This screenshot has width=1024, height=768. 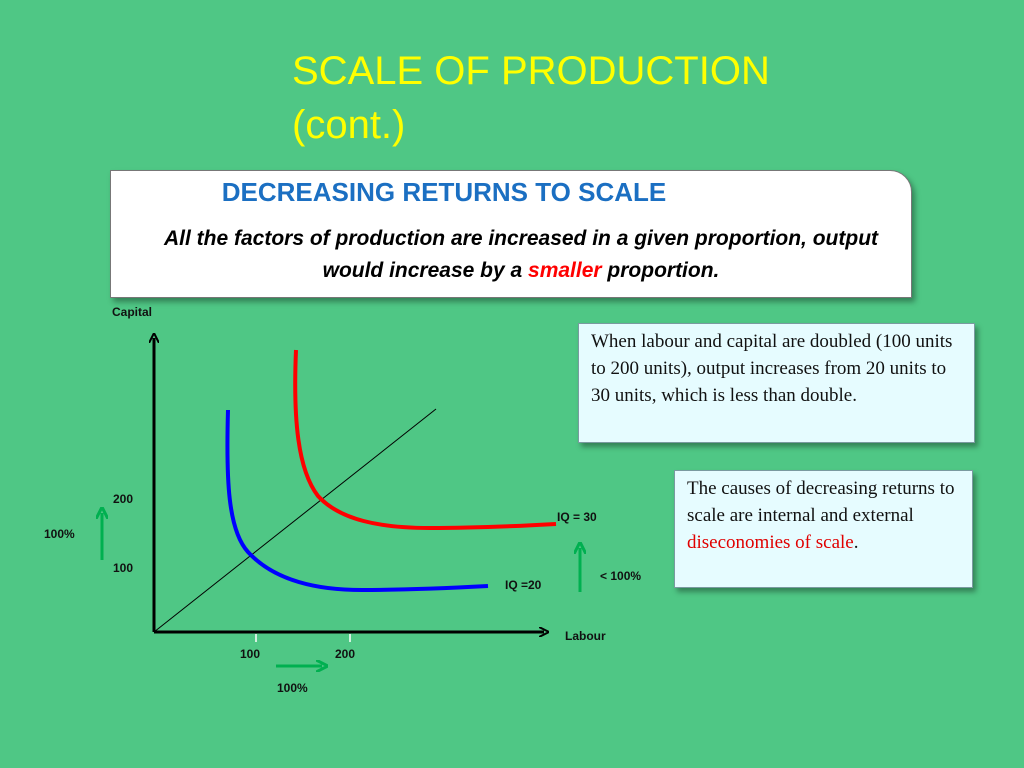 I want to click on title-line-2: (cont.), so click(x=349, y=125).